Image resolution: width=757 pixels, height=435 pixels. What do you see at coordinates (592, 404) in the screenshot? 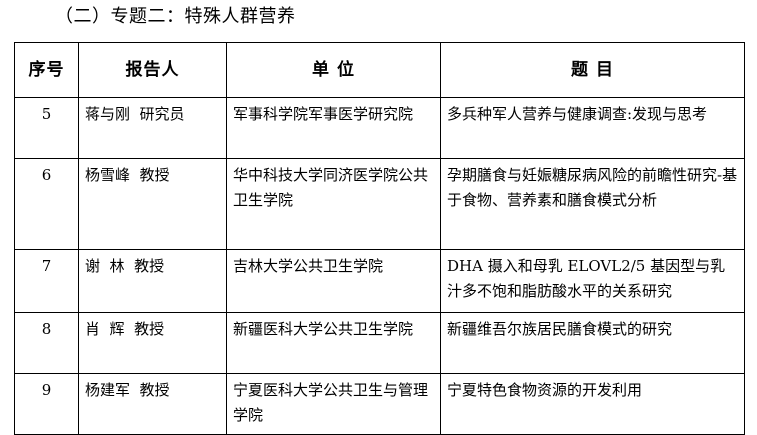
I see `row-topic: 宁夏特色食物资源的开发利用` at bounding box center [592, 404].